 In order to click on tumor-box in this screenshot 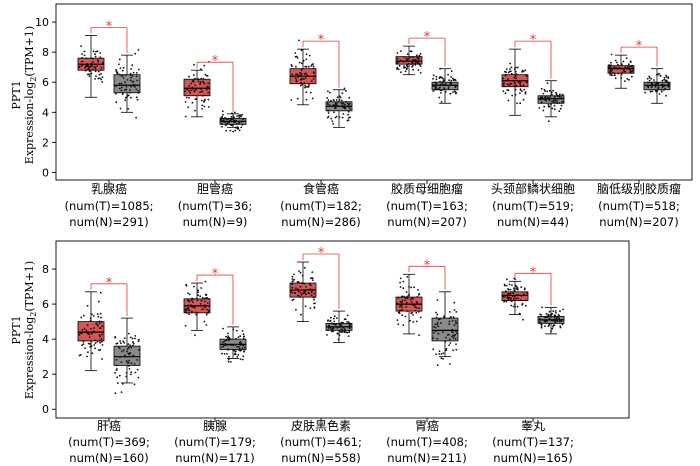, I will do `click(515, 299)`.